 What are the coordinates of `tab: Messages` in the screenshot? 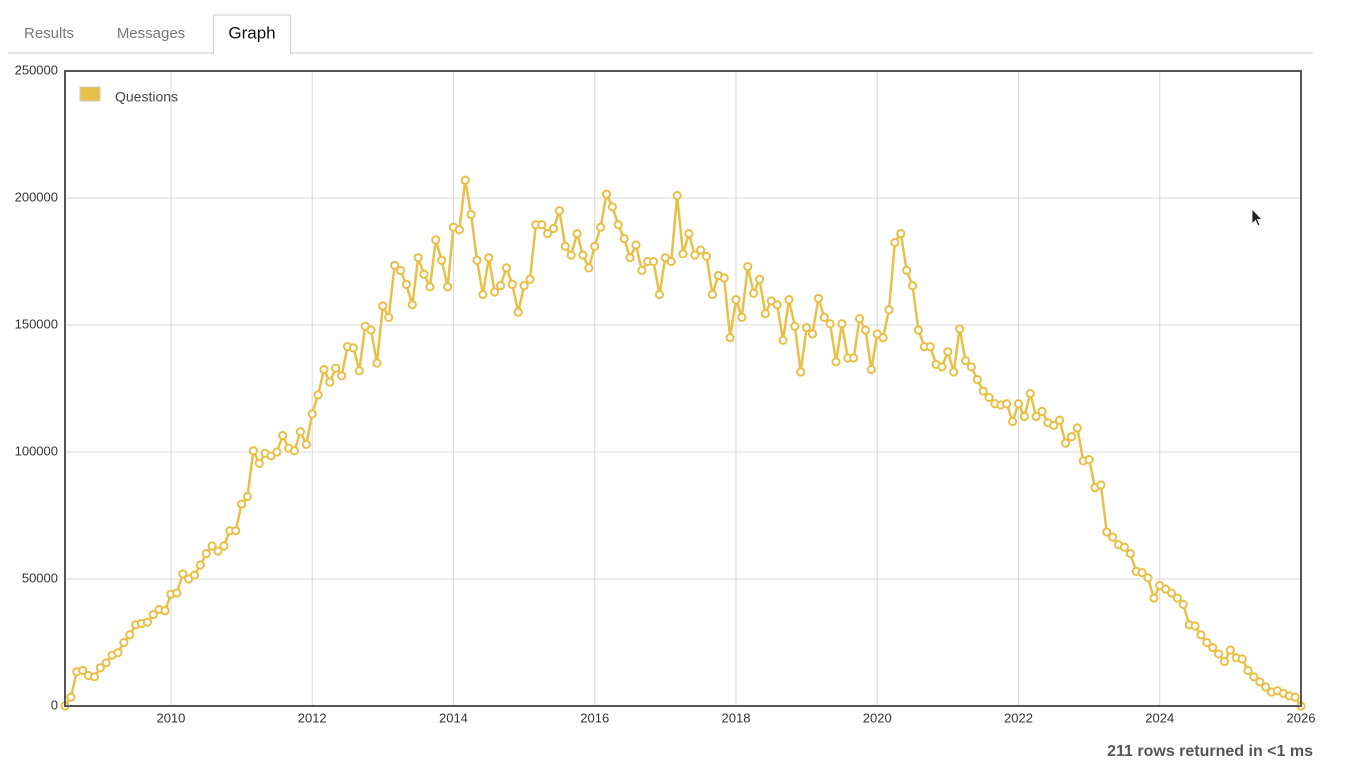 It's located at (151, 33).